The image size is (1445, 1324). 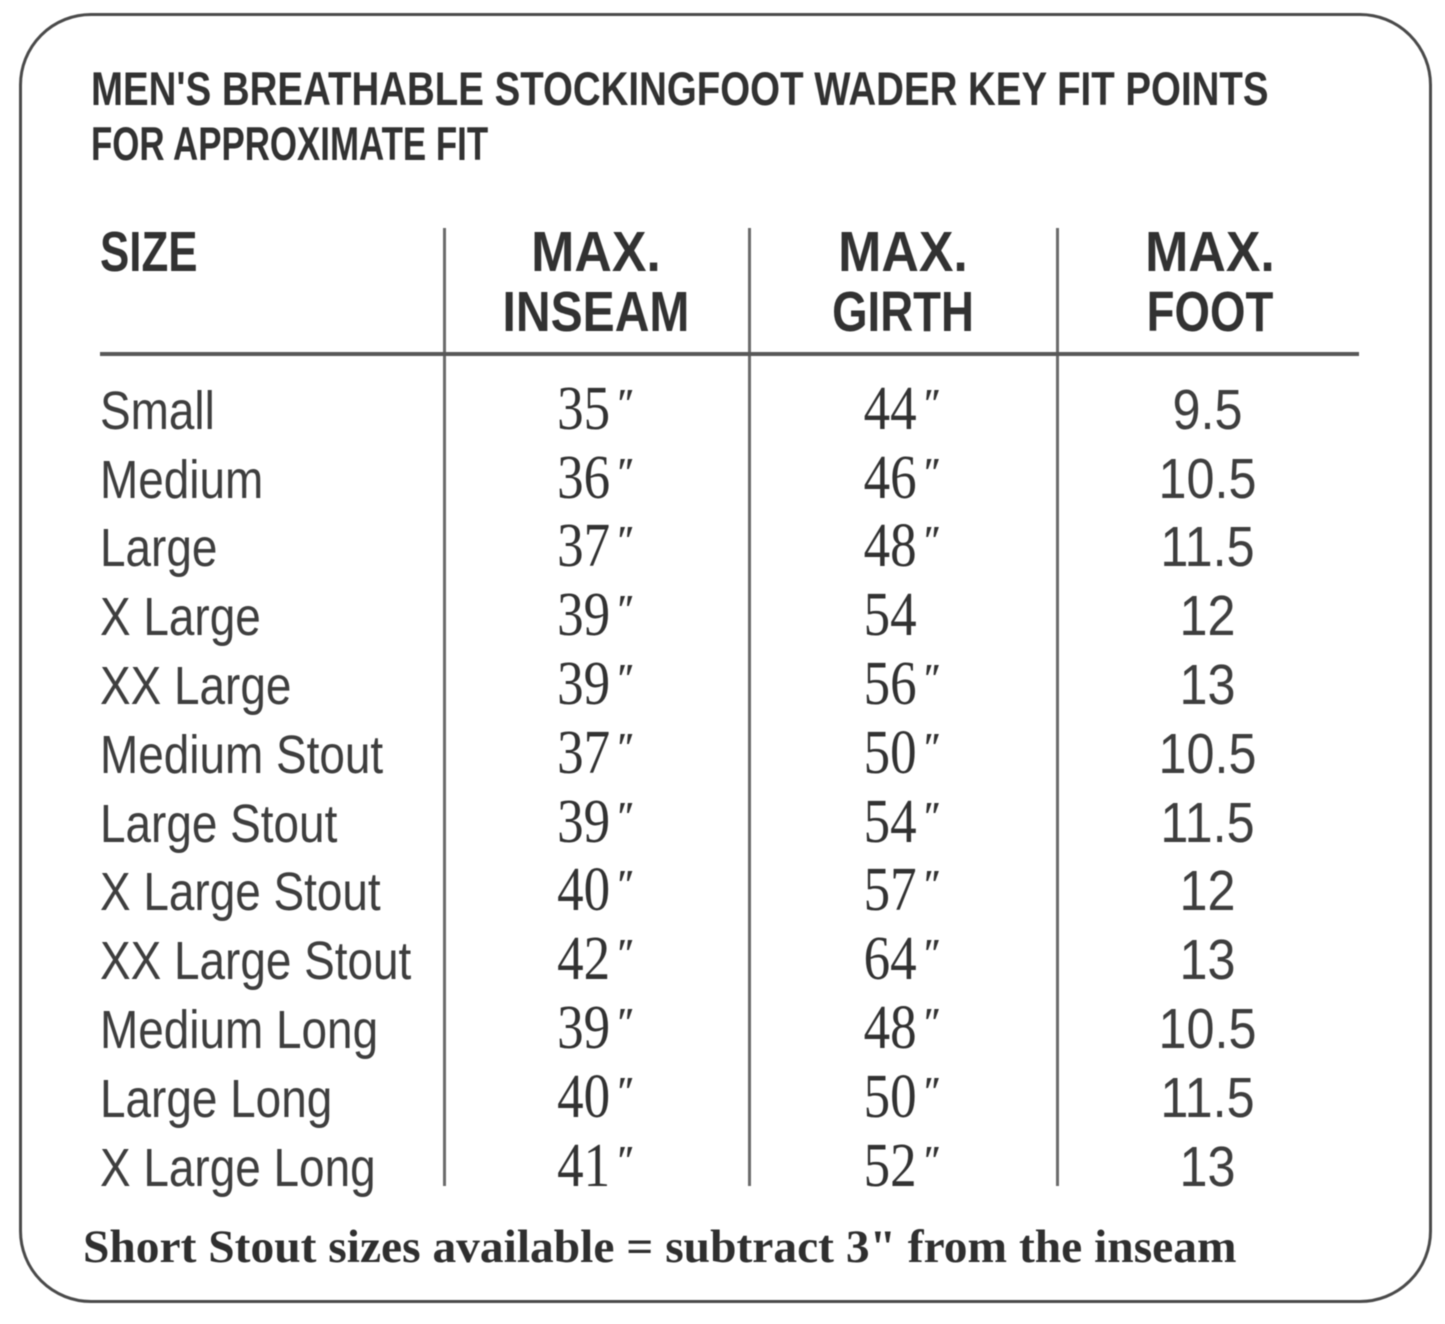 I want to click on inseam-value: 41, so click(x=584, y=1165).